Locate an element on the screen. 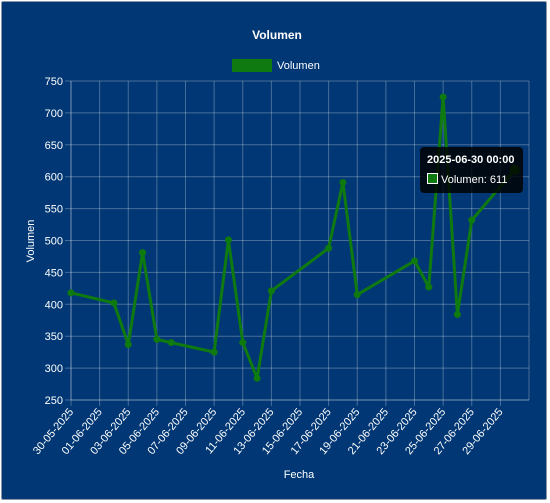 This screenshot has height=503, width=550. legend-label: Volumen is located at coordinates (298, 66).